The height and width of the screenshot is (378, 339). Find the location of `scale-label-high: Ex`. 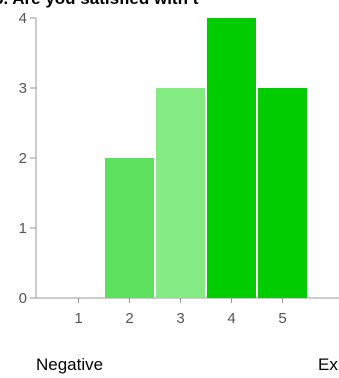

scale-label-high: Ex is located at coordinates (328, 364).